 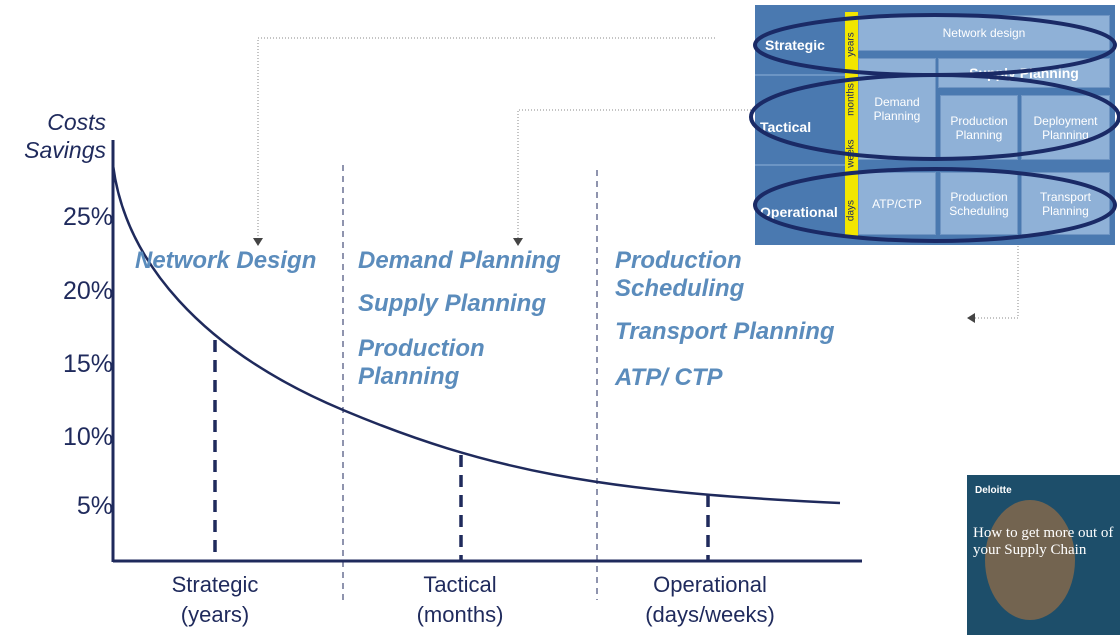 I want to click on y-tick: 20%, so click(x=87, y=291).